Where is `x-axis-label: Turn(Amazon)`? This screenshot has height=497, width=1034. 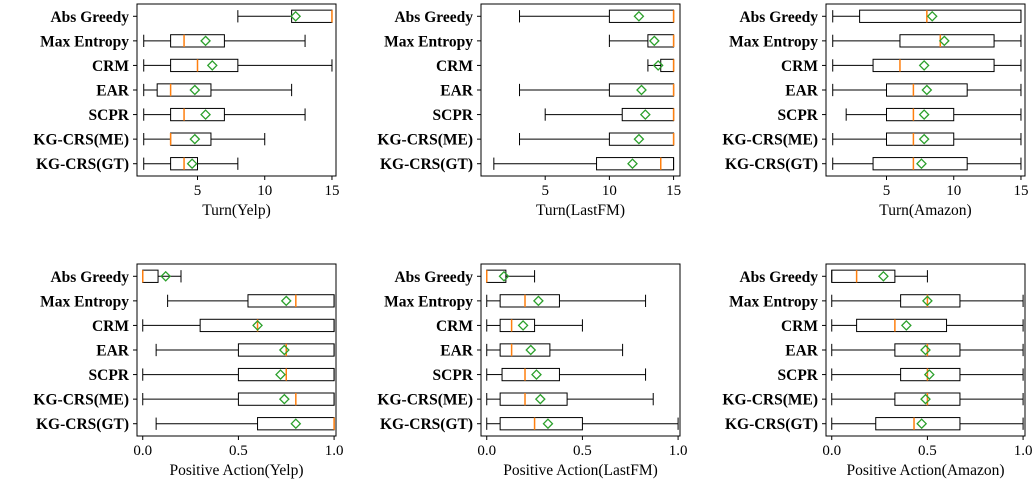
x-axis-label: Turn(Amazon) is located at coordinates (925, 210).